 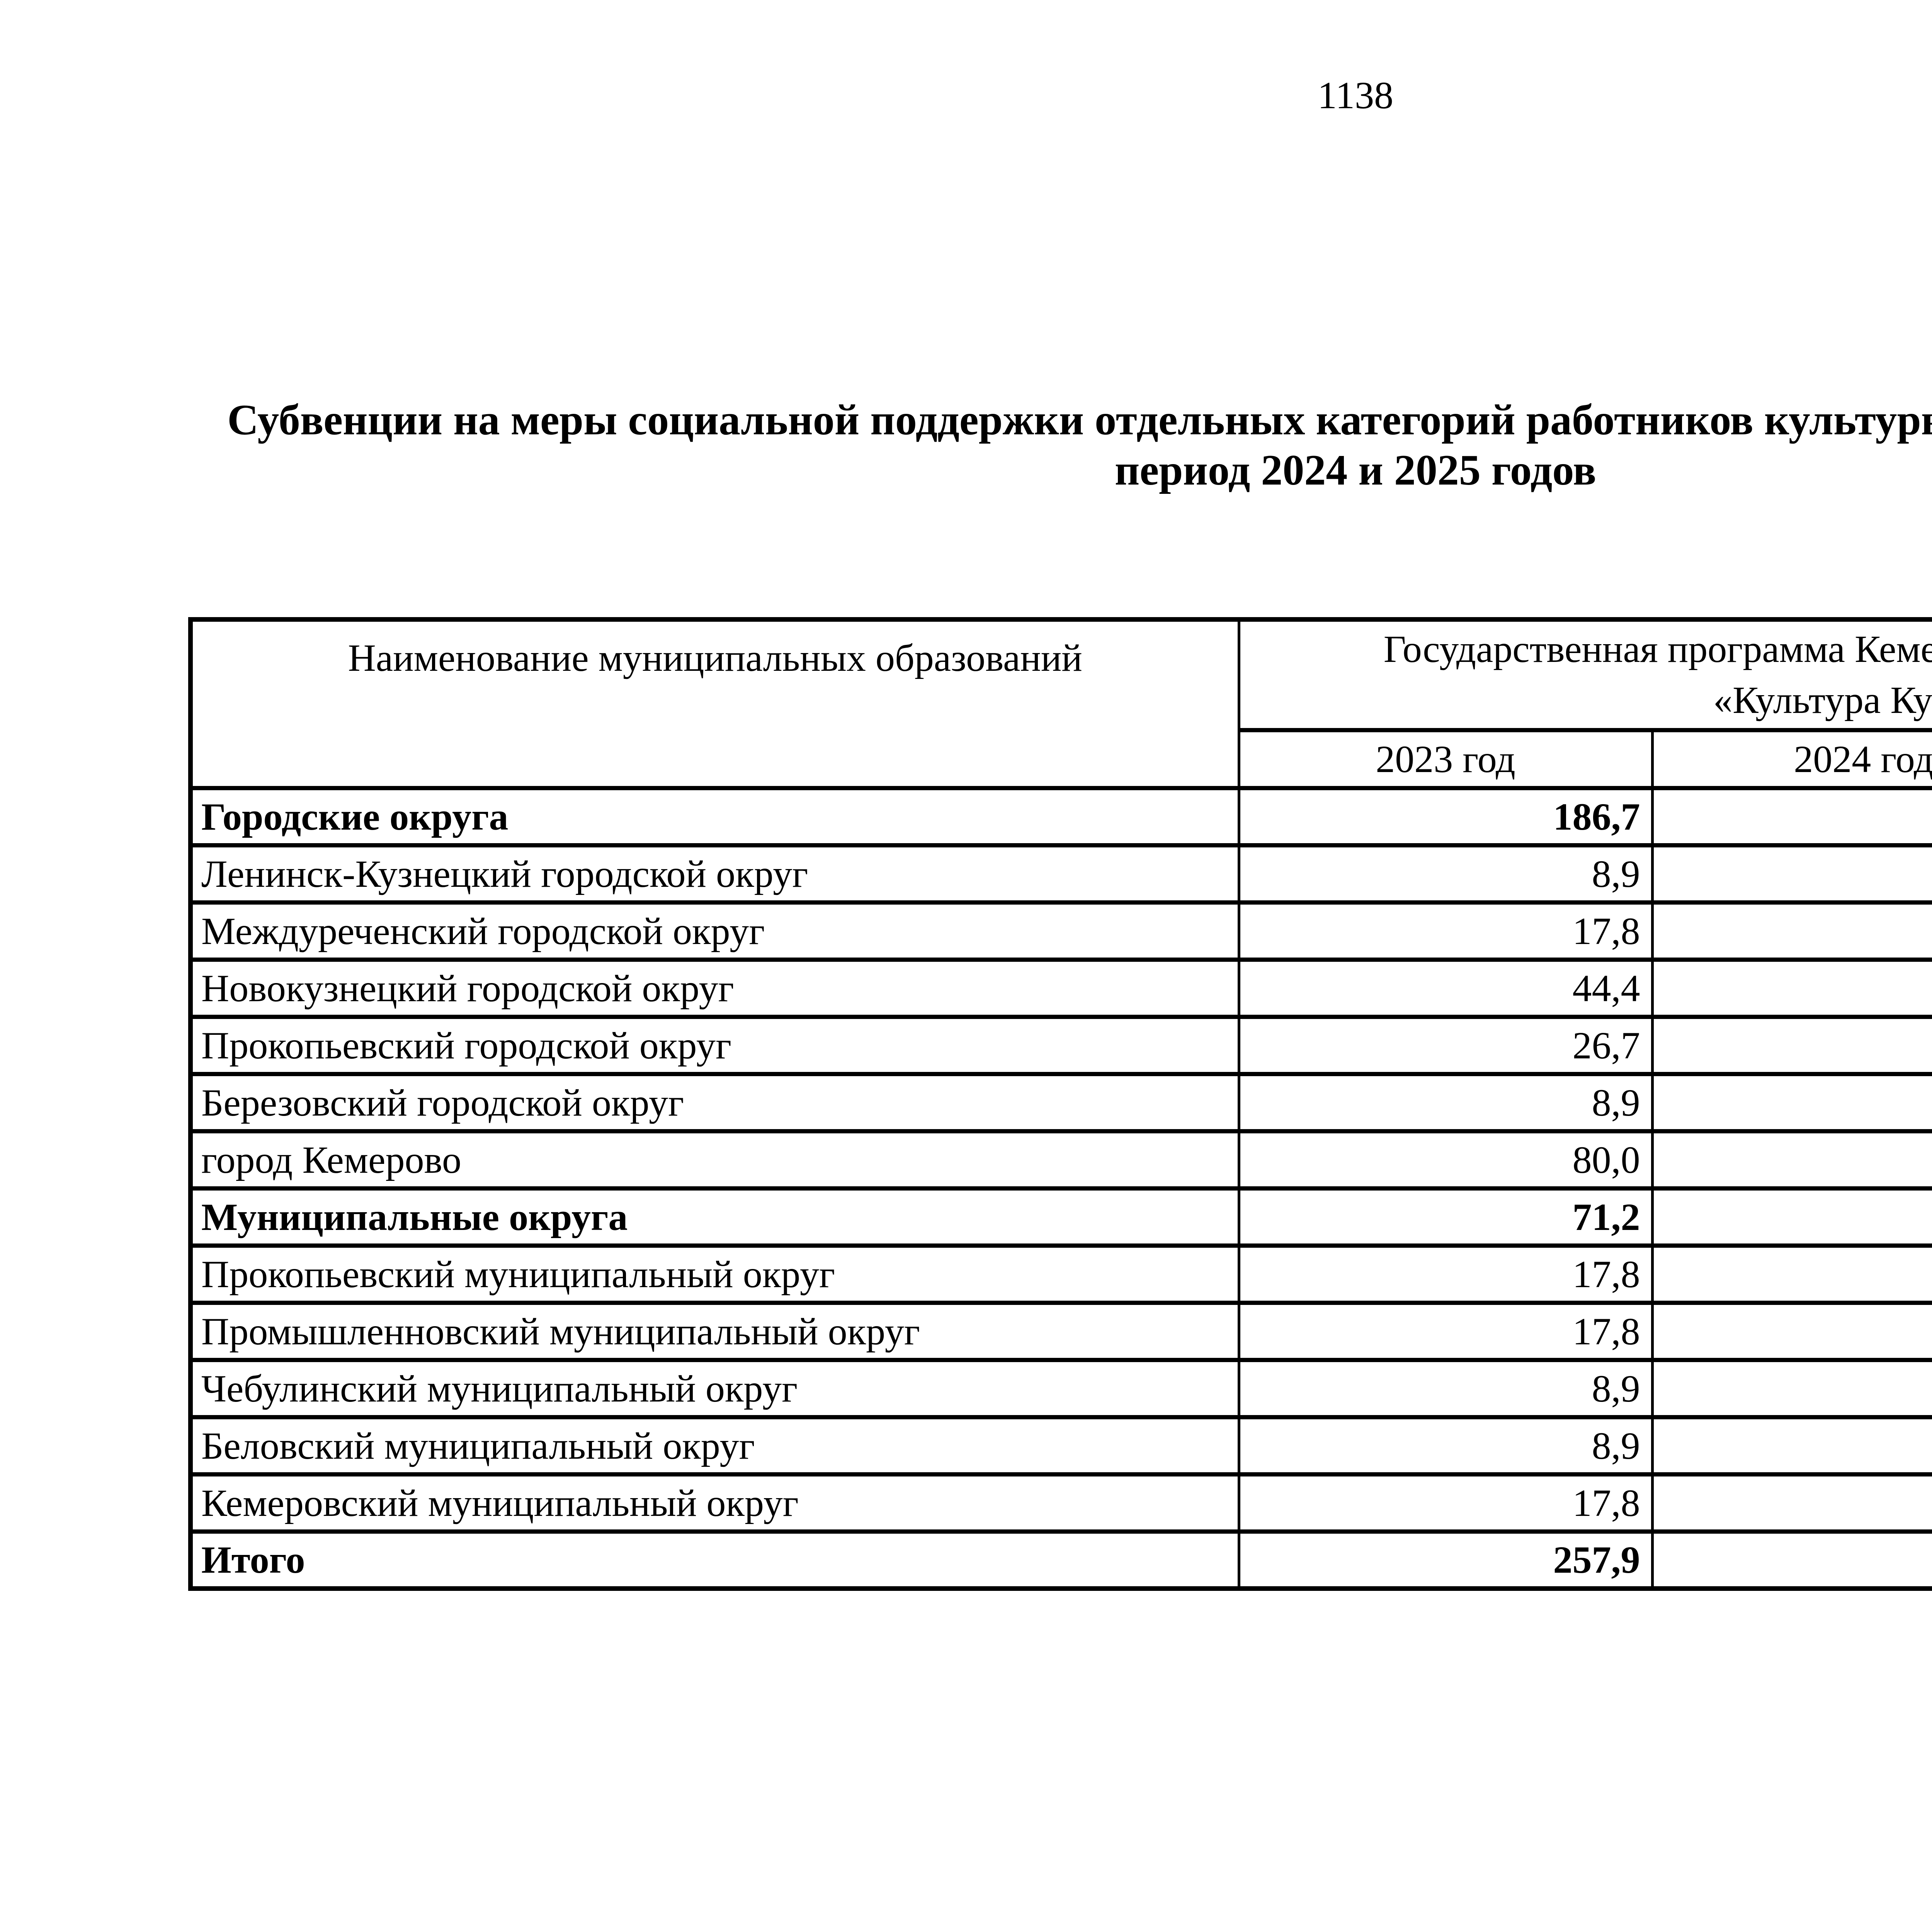 What do you see at coordinates (1060, 578) in the screenshot?
I see `units-label: (тыс. руб.)` at bounding box center [1060, 578].